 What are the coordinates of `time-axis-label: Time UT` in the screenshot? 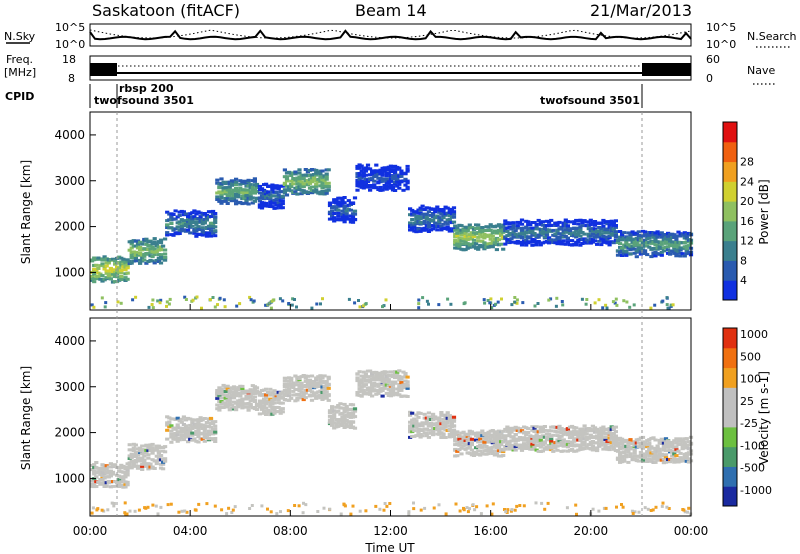 It's located at (389, 547).